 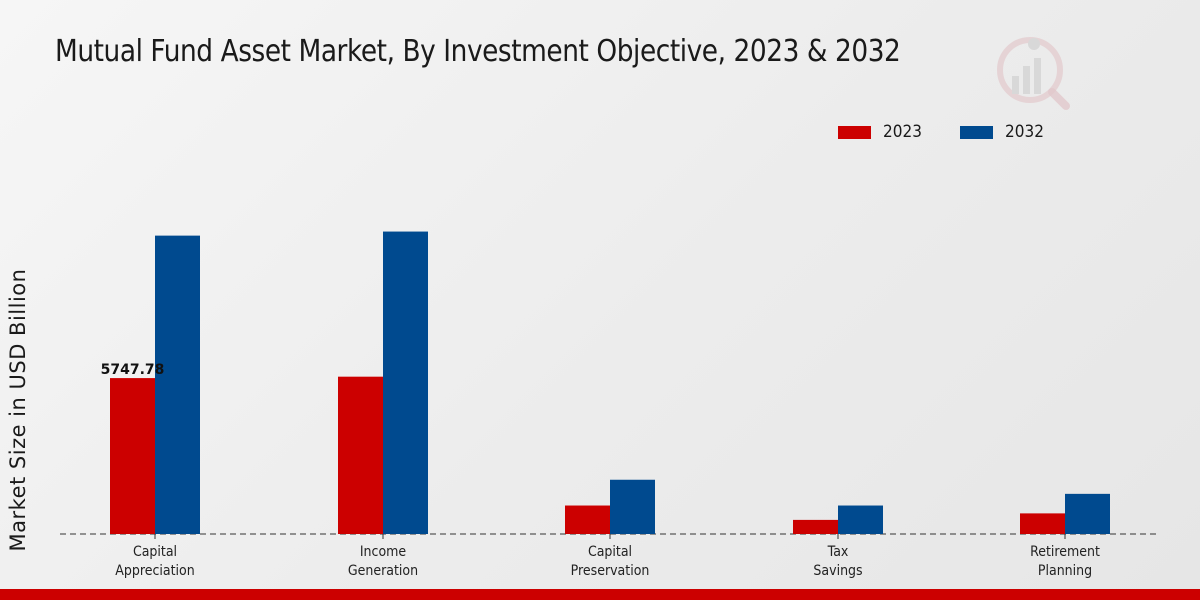 What do you see at coordinates (600, 594) in the screenshot?
I see `footer-bar` at bounding box center [600, 594].